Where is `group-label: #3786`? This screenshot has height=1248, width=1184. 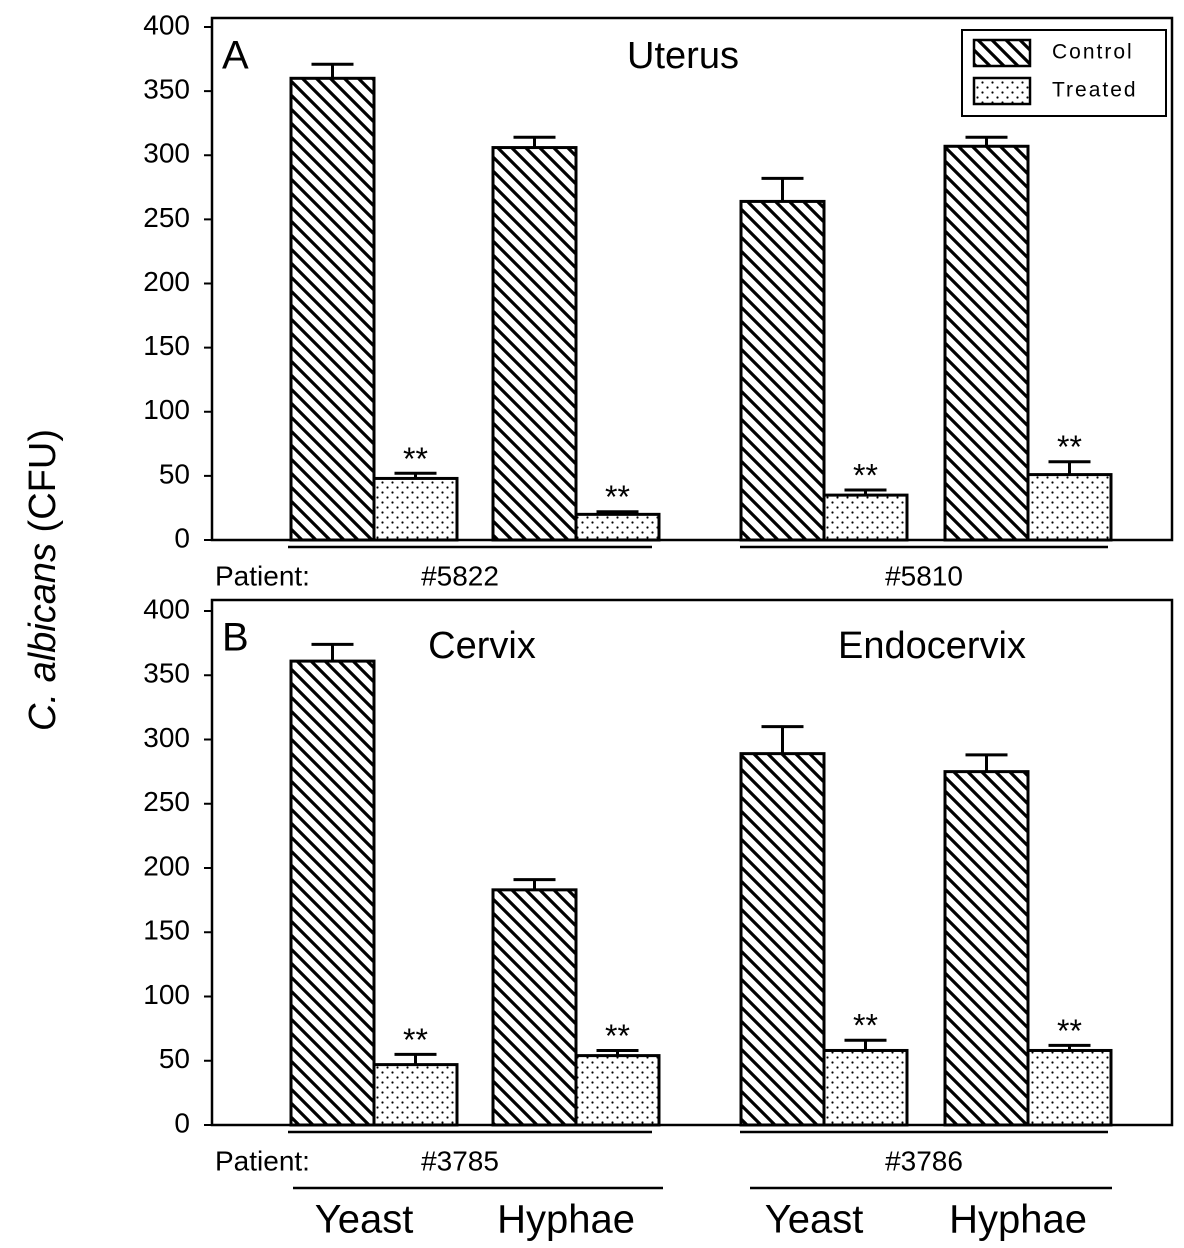 group-label: #3786 is located at coordinates (924, 1160).